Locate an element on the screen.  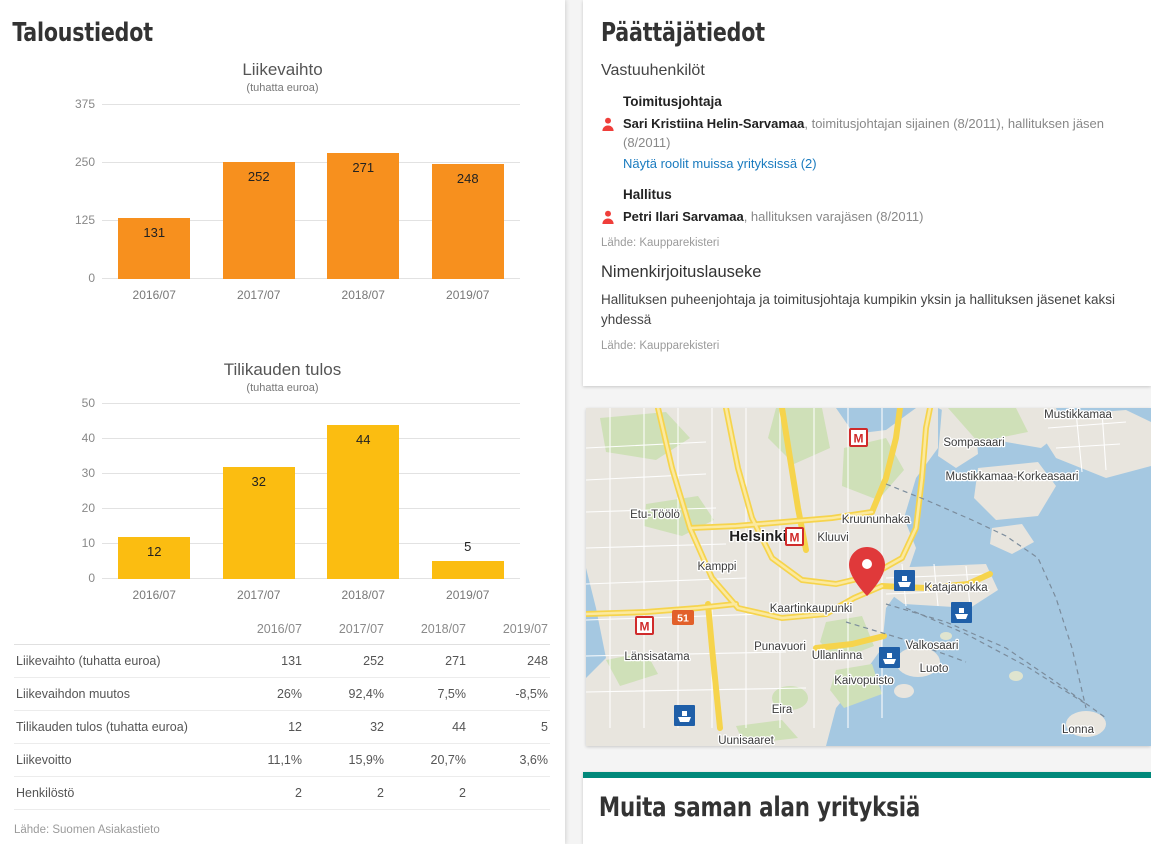
bar-value-label: 12 is located at coordinates (154, 551).